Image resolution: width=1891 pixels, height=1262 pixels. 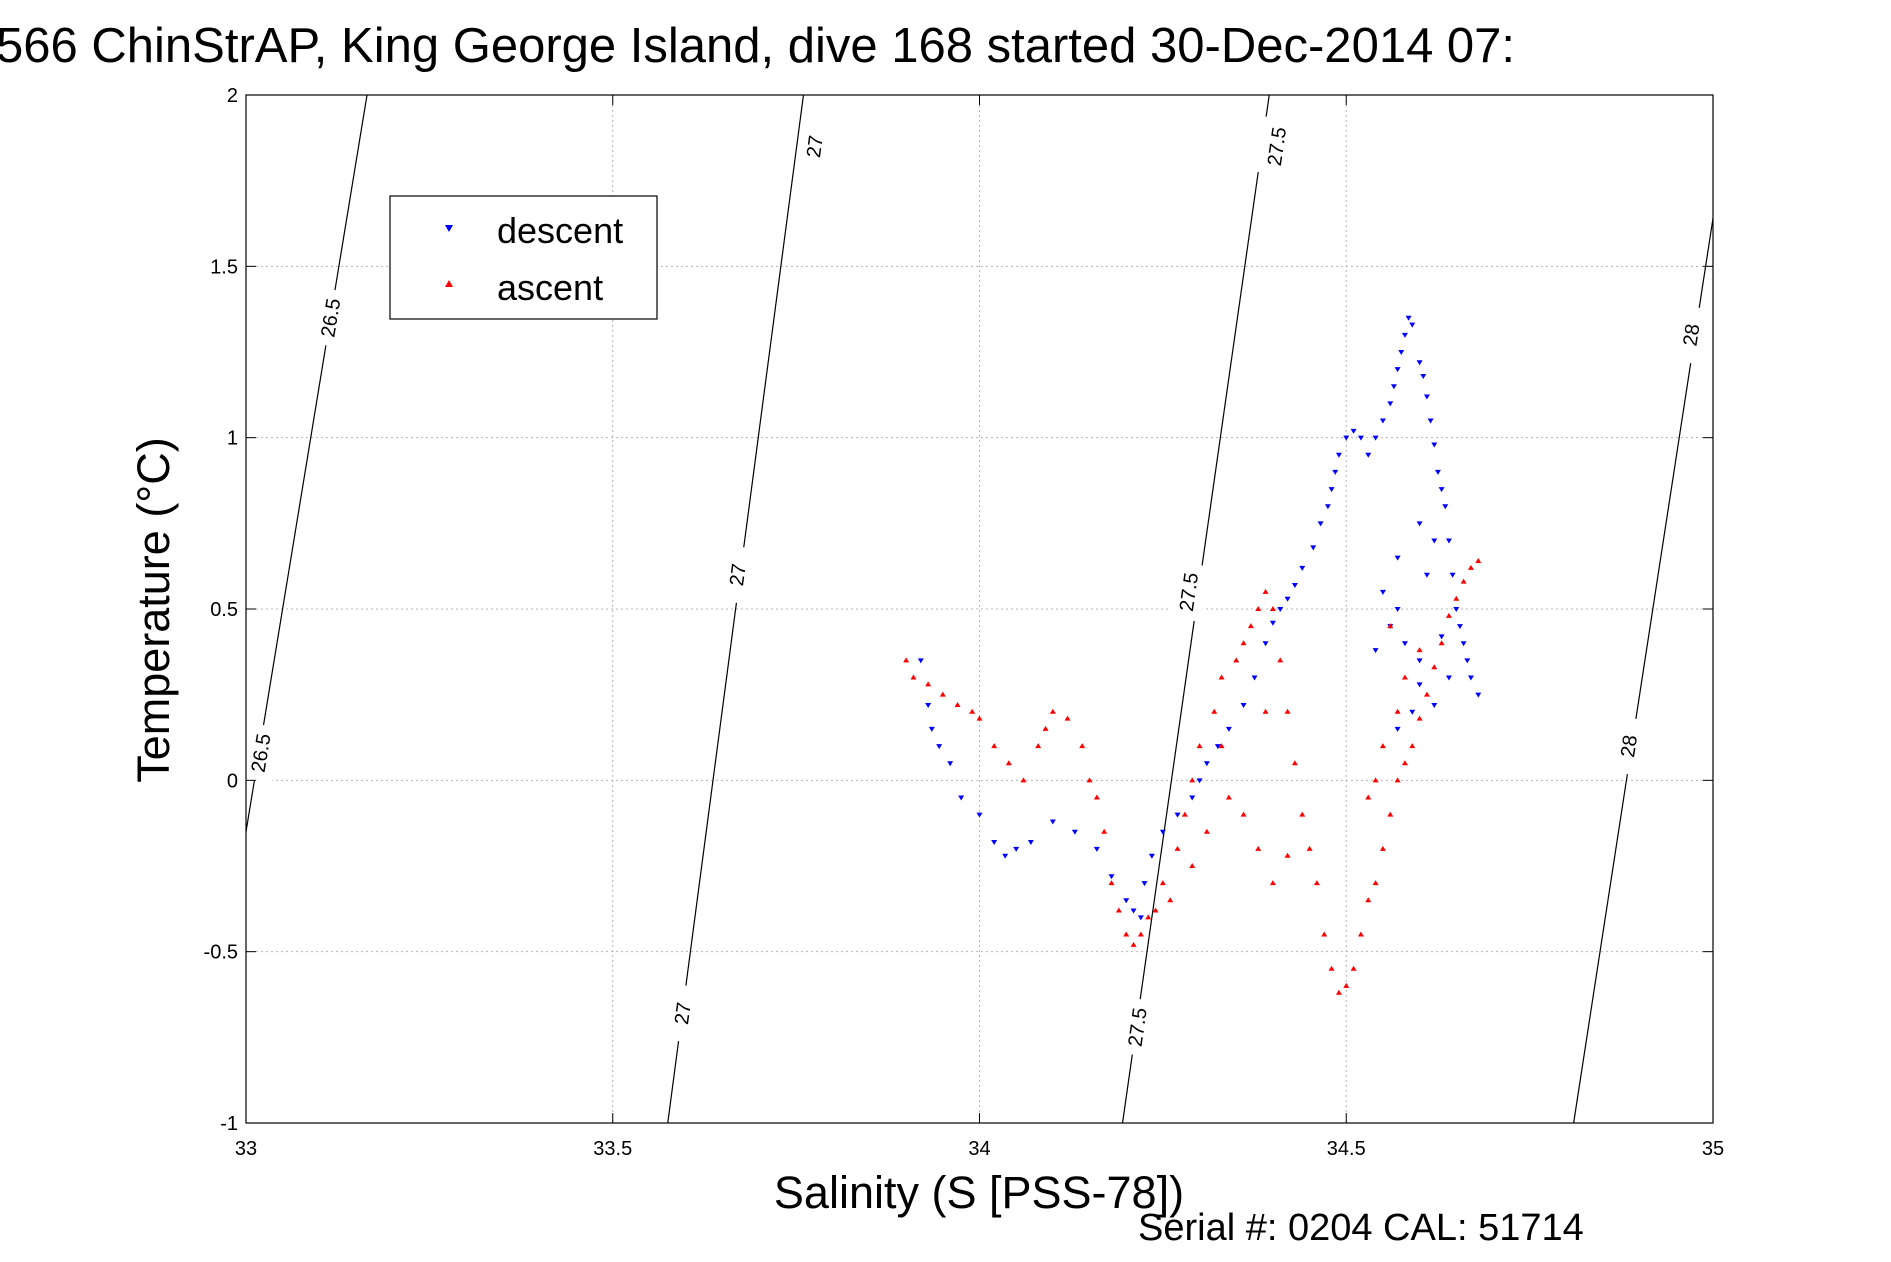 I want to click on y-tick-label: 0.5, so click(x=224, y=610).